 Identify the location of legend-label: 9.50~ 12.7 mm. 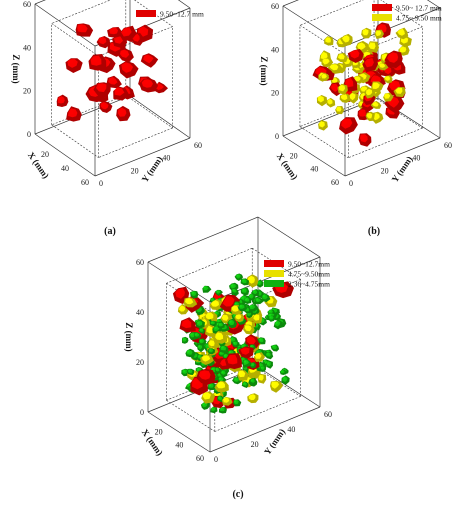
(419, 8).